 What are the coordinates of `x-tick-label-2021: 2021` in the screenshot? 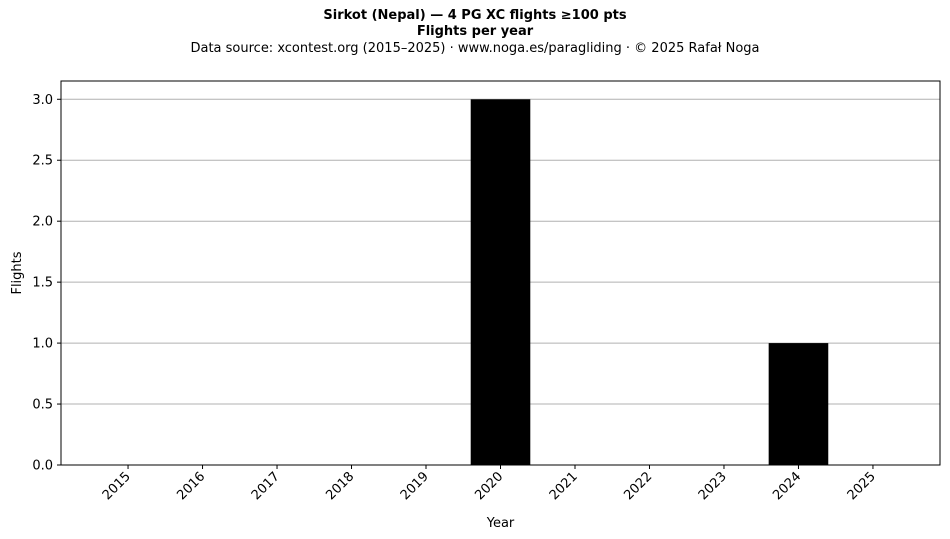 It's located at (564, 486).